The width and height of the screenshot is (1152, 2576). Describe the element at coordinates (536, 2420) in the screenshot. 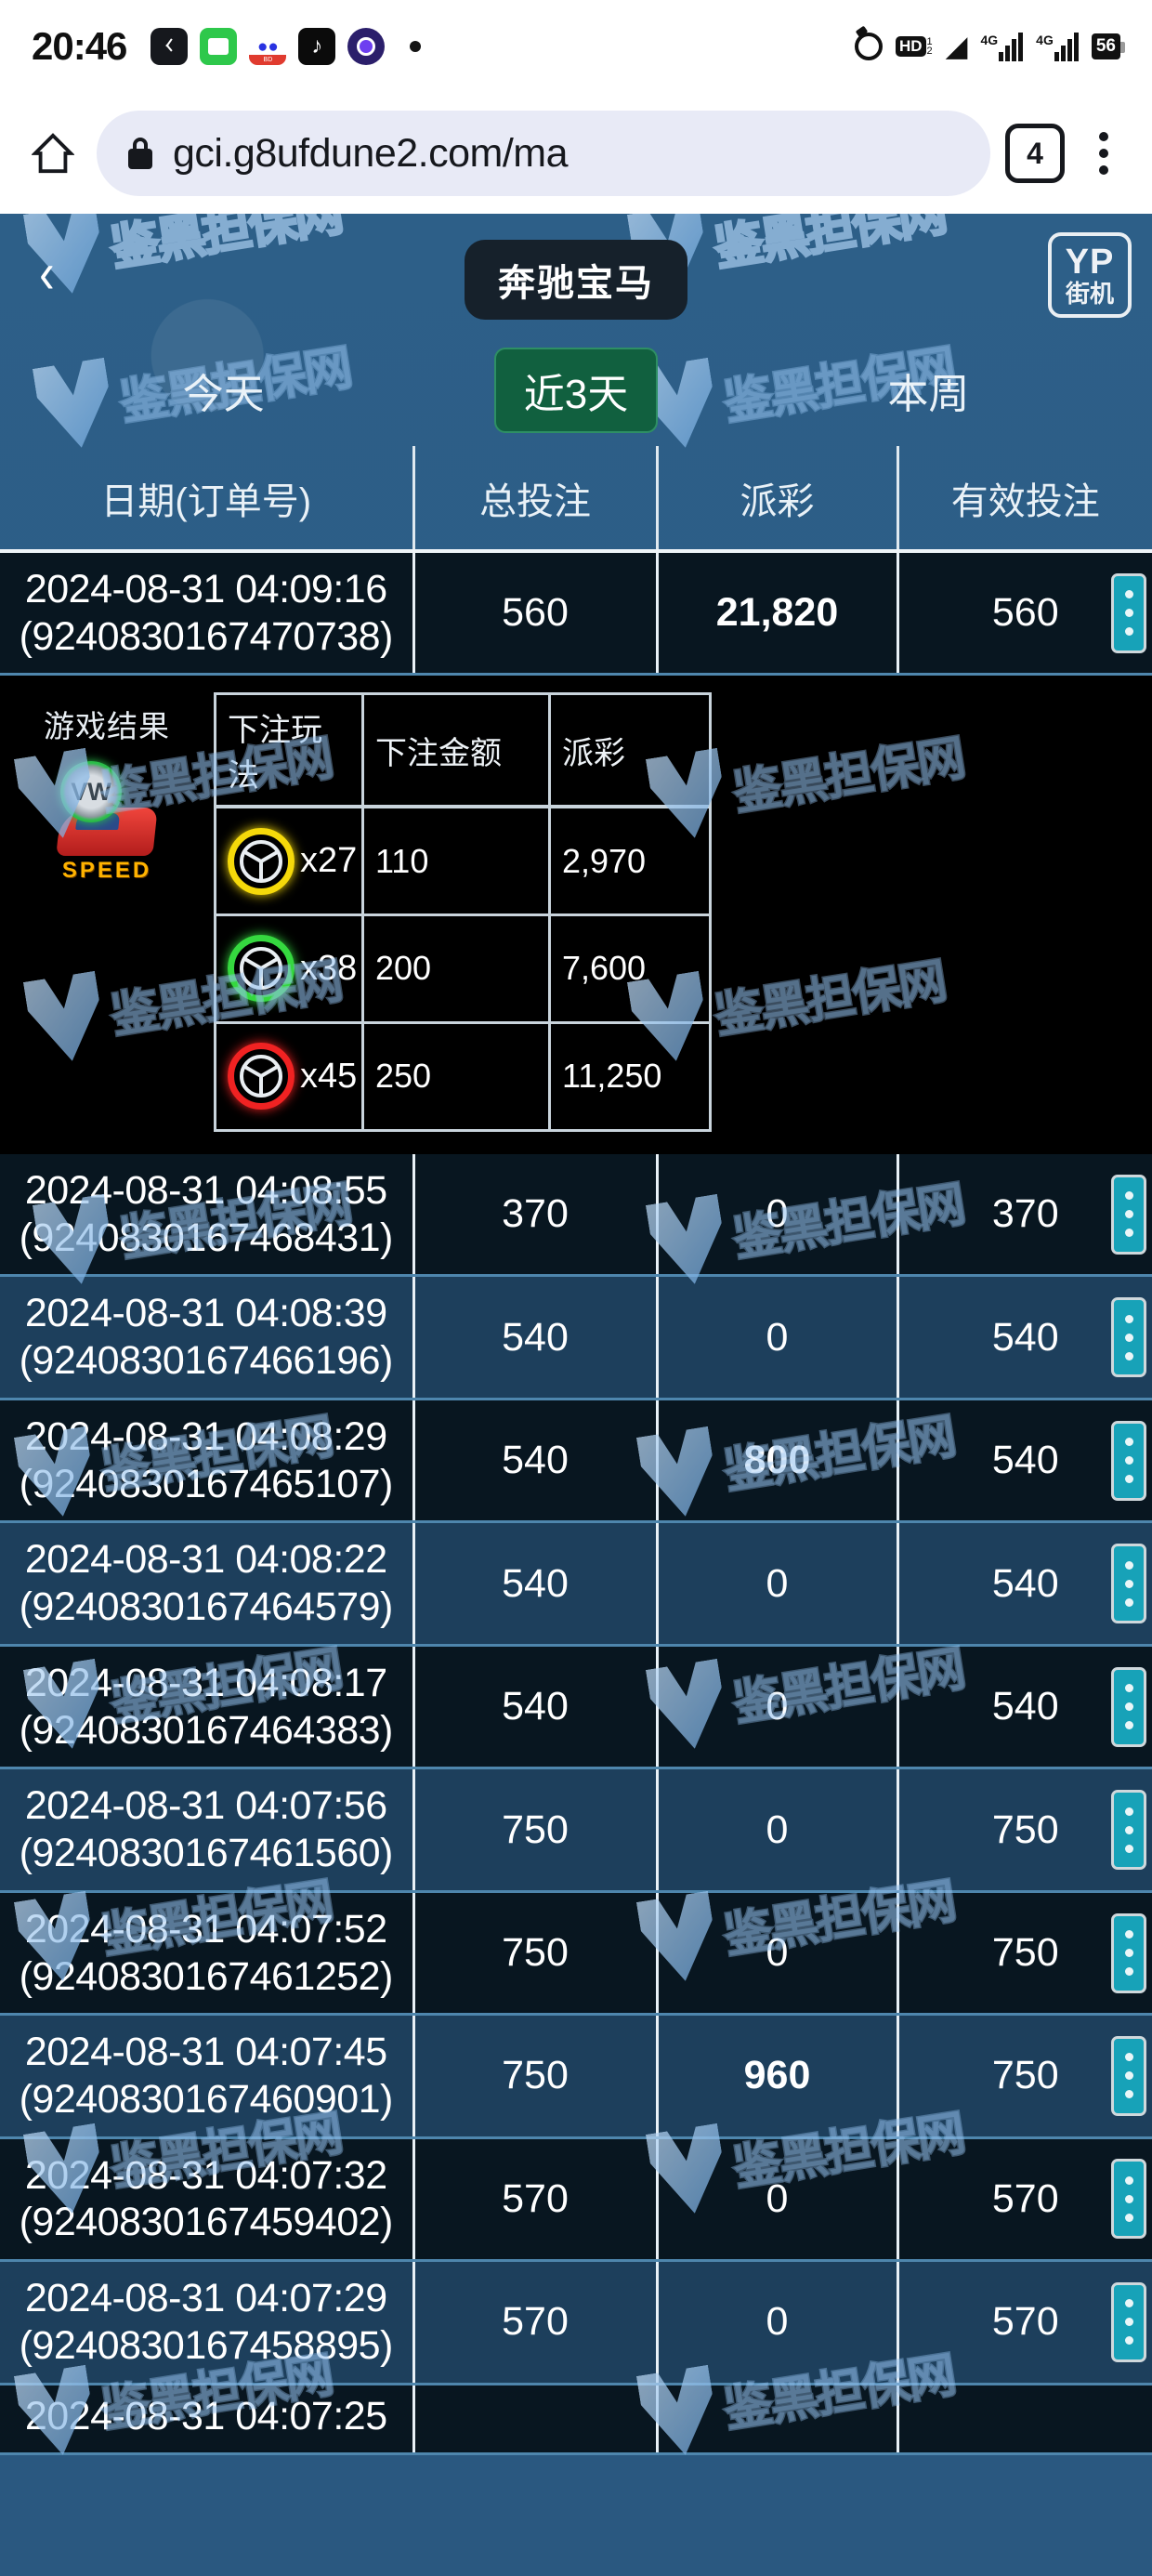

I see `cell-total-bet` at that location.